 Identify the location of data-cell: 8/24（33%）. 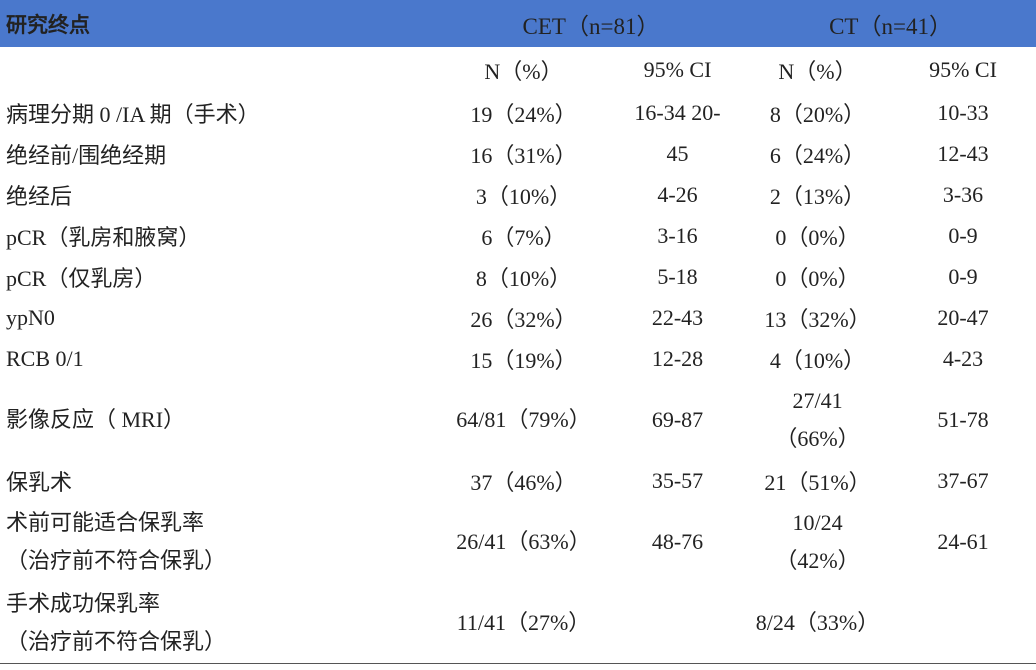
(818, 623).